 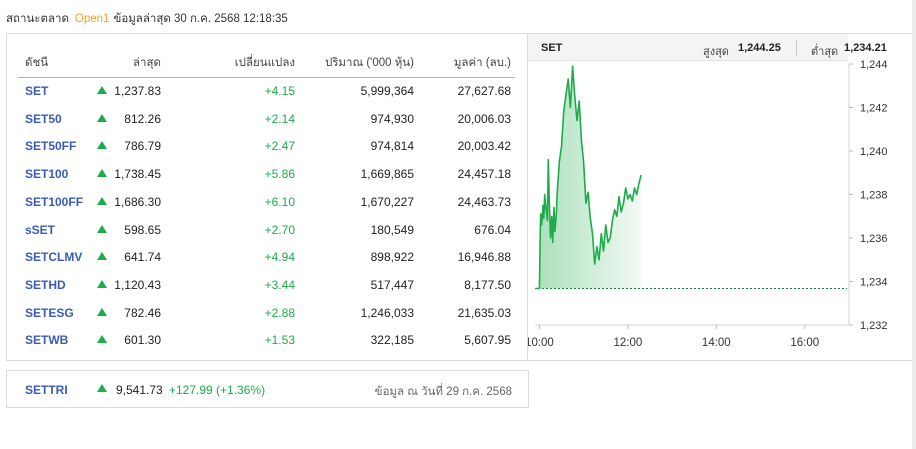 I want to click on header-symbol: ดัชนี, so click(x=37, y=63).